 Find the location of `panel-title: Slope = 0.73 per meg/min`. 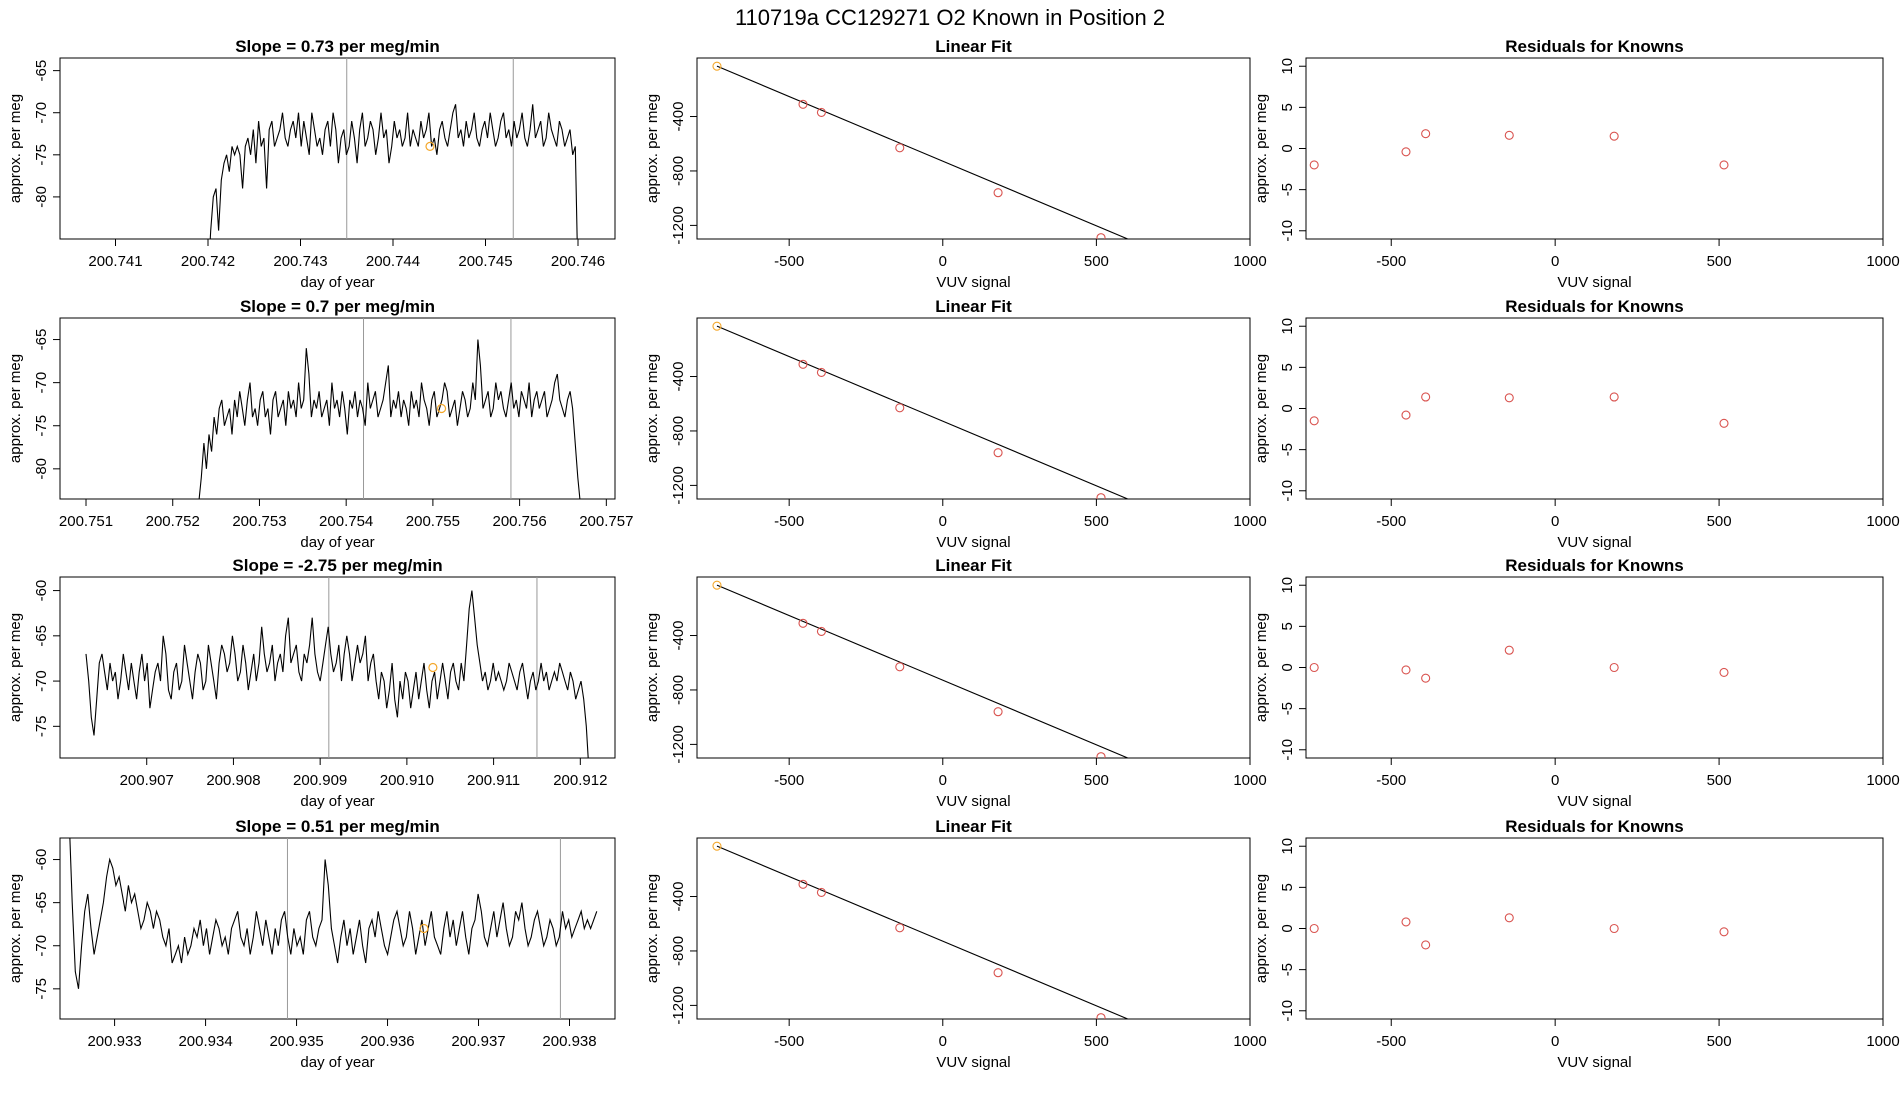

panel-title: Slope = 0.73 per meg/min is located at coordinates (337, 46).